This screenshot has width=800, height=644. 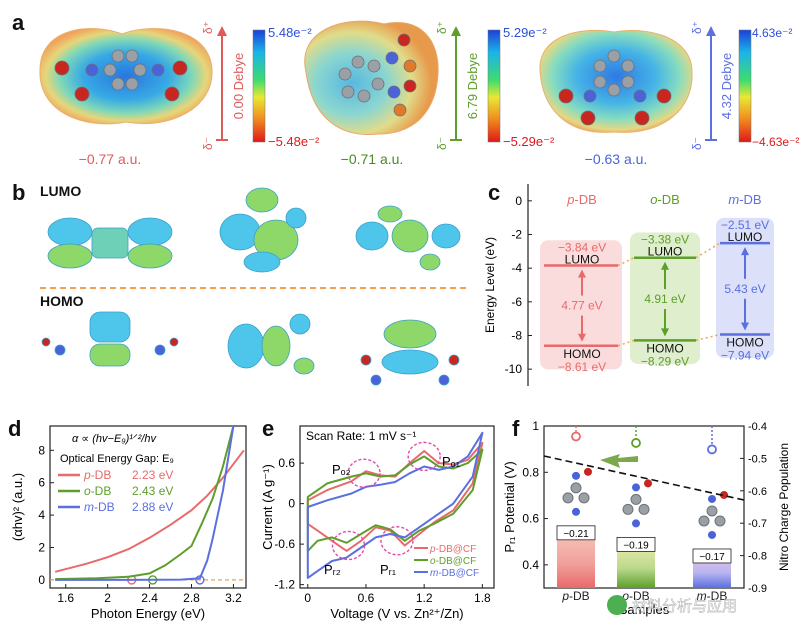 I want to click on y-tick-label: -4, so click(x=516, y=268).